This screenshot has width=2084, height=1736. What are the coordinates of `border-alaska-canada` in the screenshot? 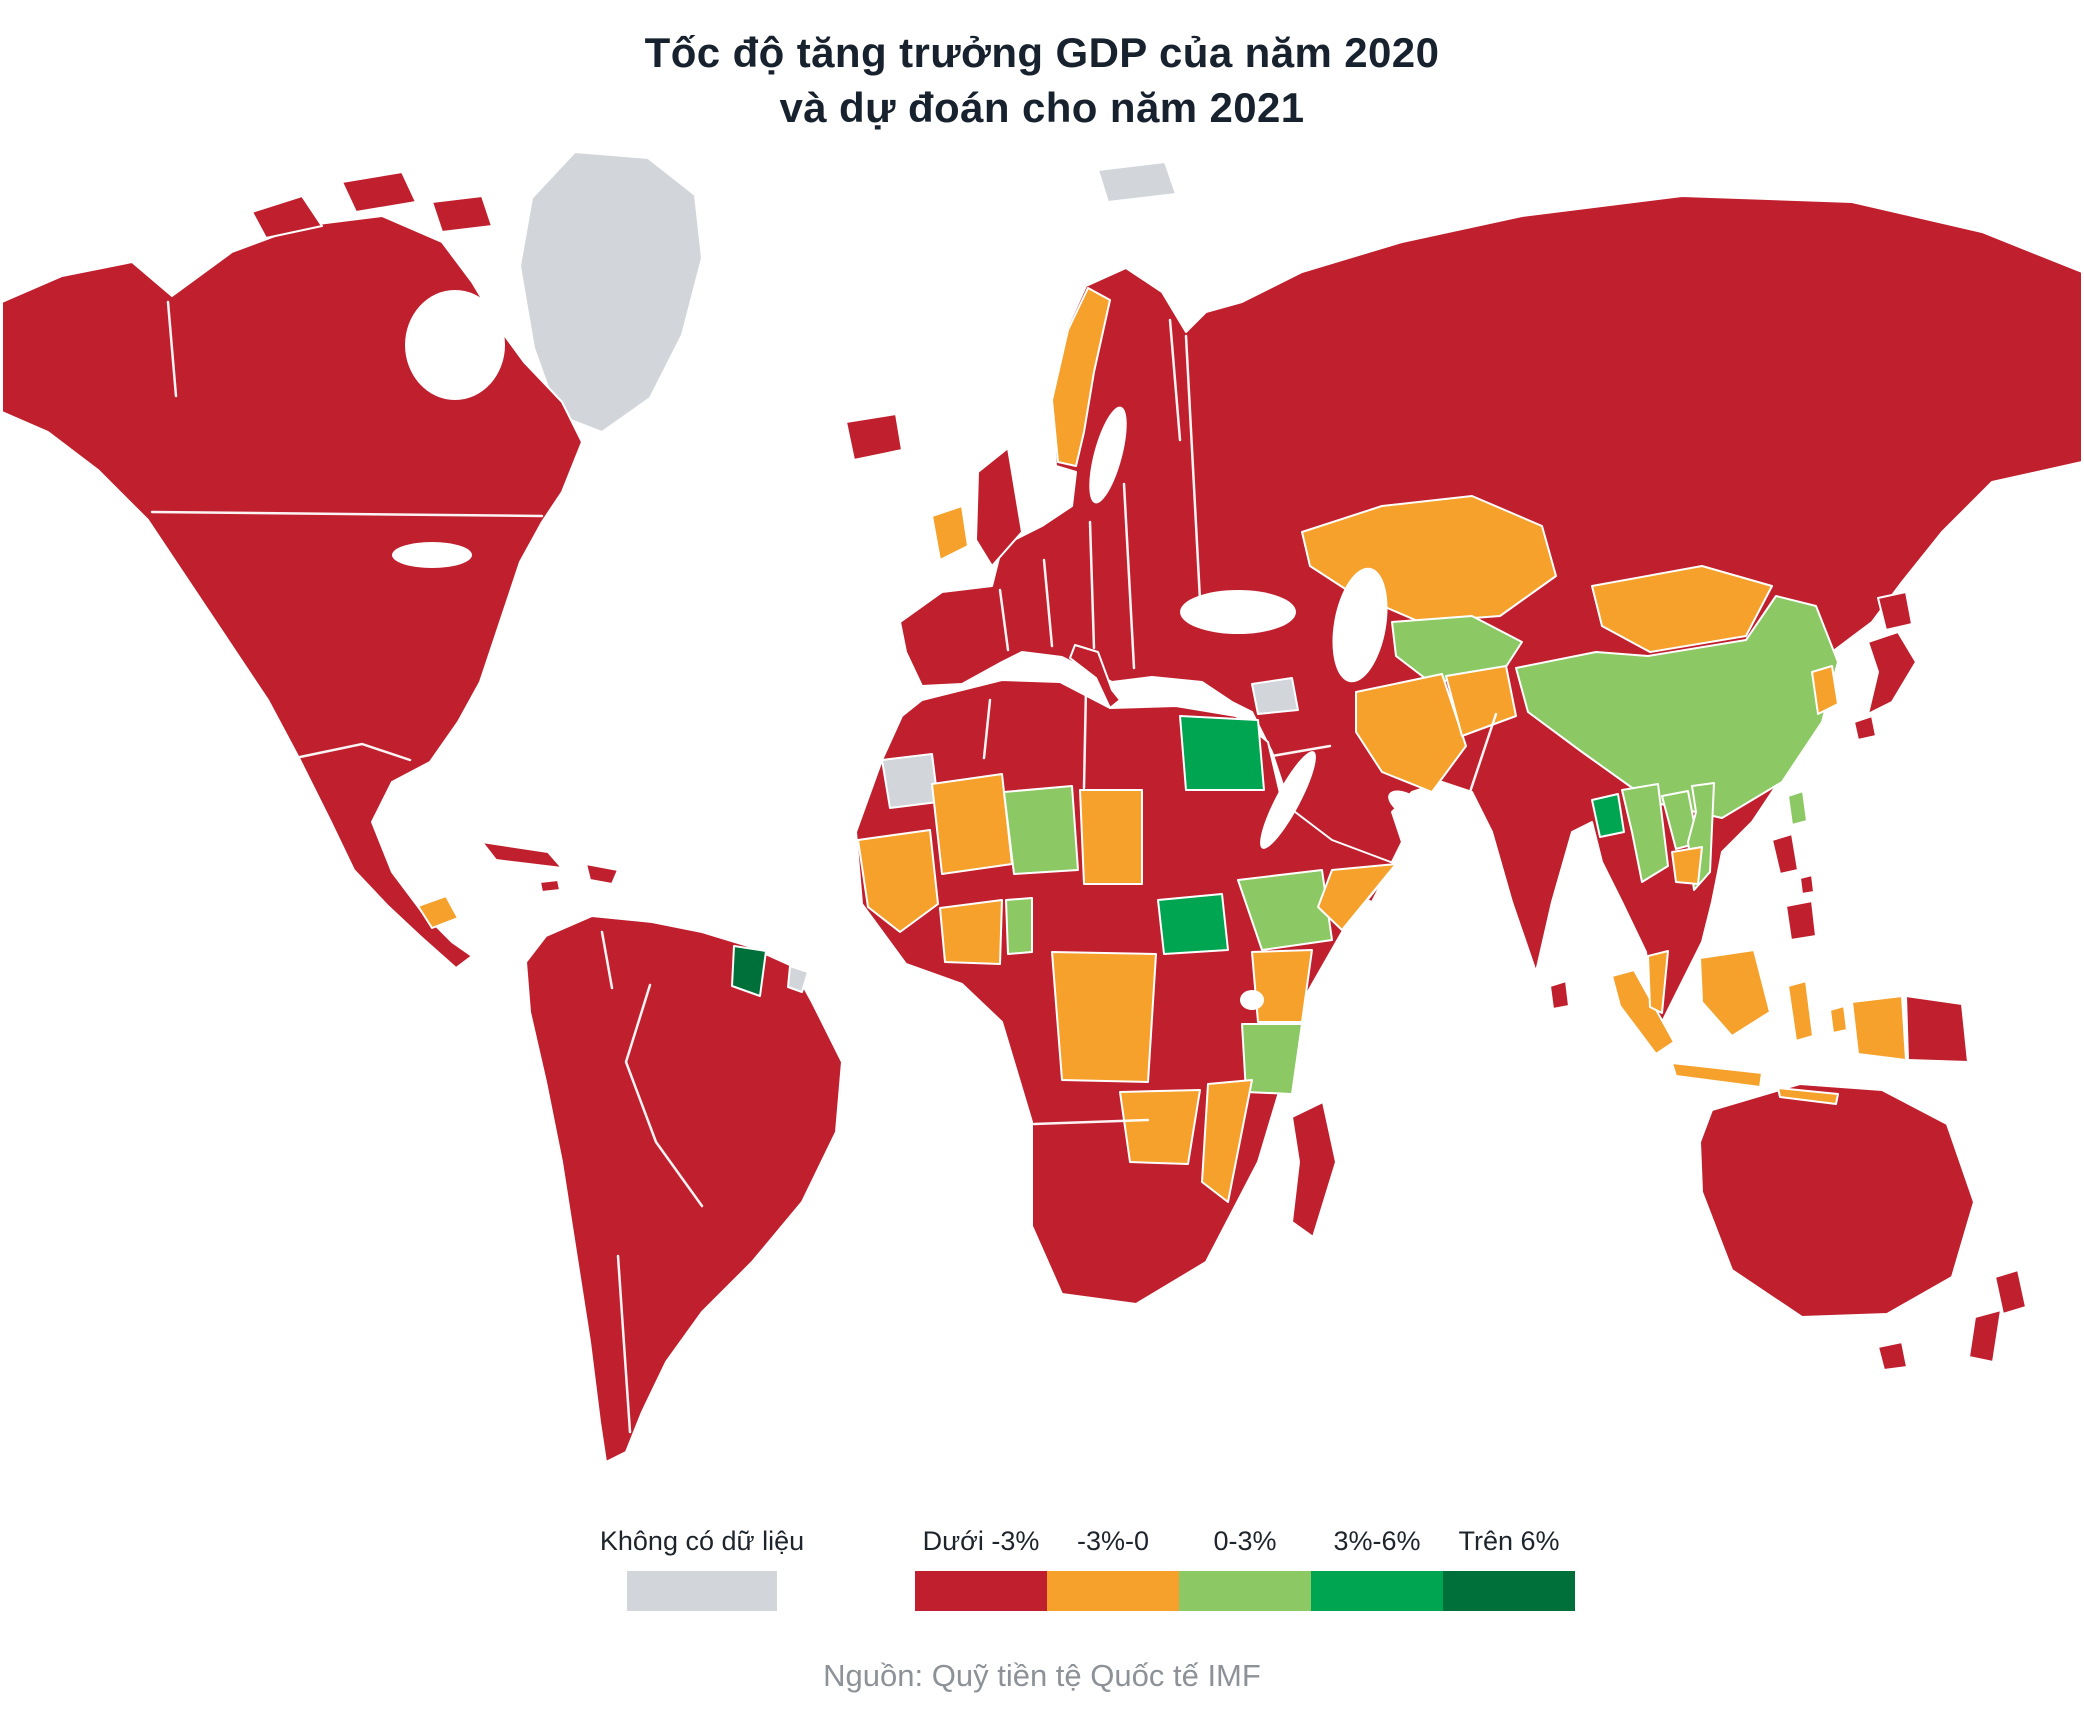 It's located at (172, 349).